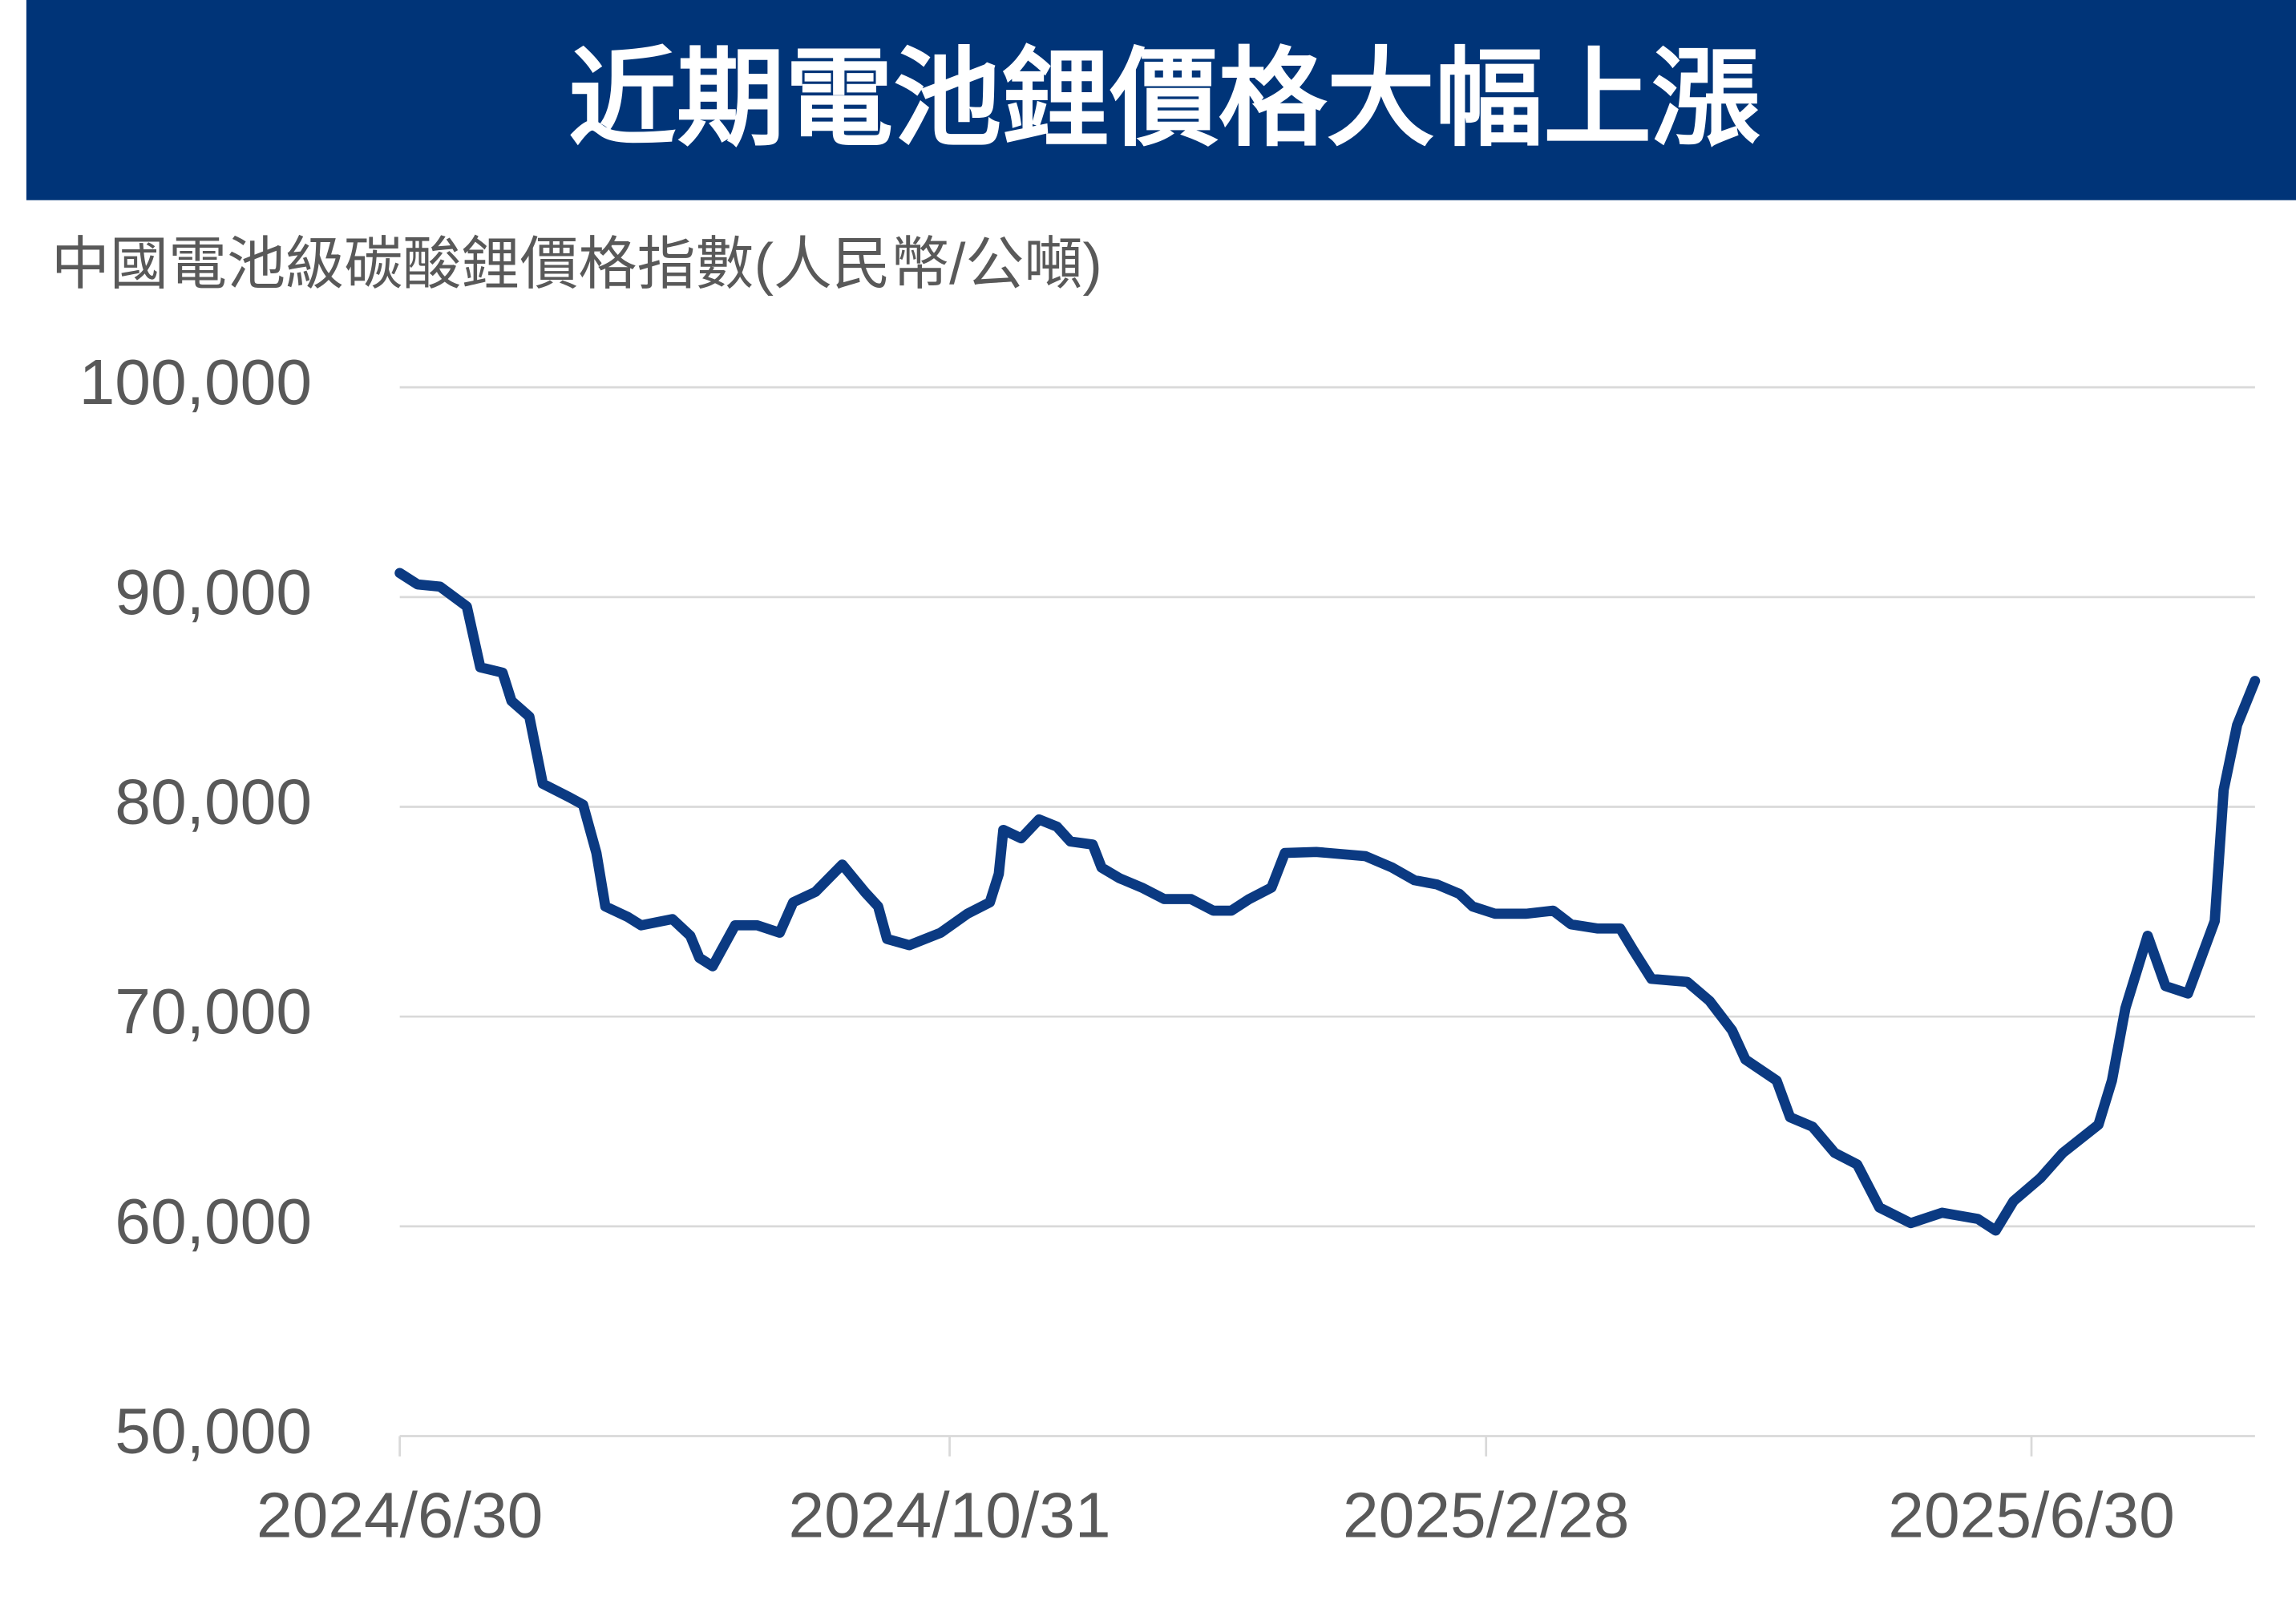  I want to click on y-tick-label: 70,000, so click(213, 1012).